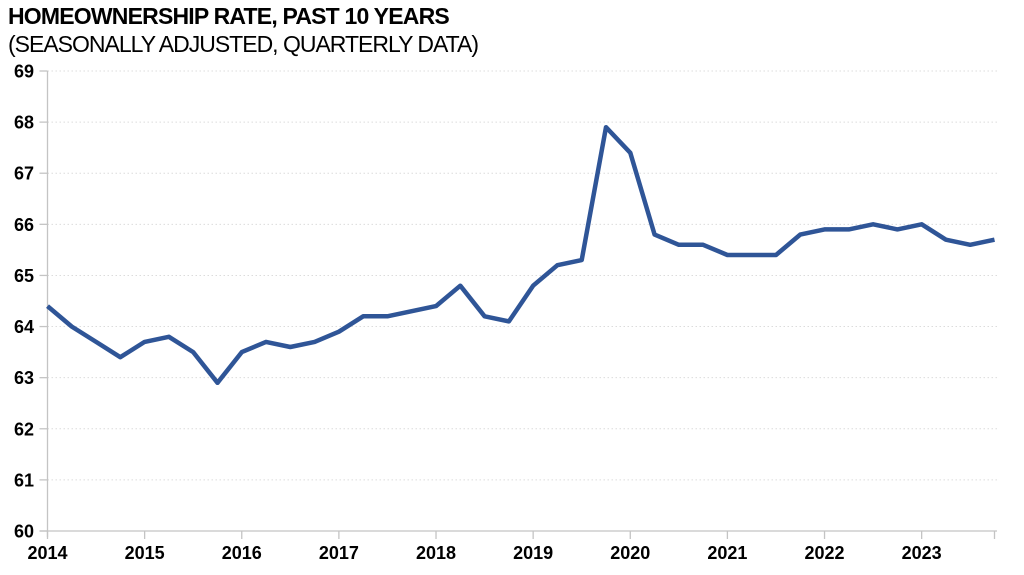 This screenshot has height=575, width=1024. What do you see at coordinates (24, 429) in the screenshot?
I see `y-tick-label: 62` at bounding box center [24, 429].